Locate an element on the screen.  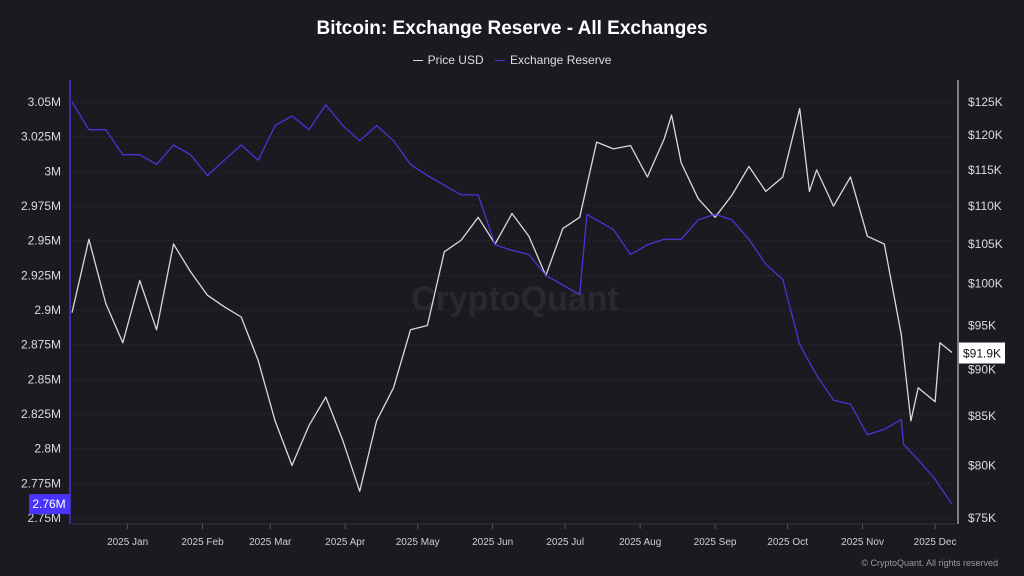
price-last-value: $91.9K is located at coordinates (982, 354).